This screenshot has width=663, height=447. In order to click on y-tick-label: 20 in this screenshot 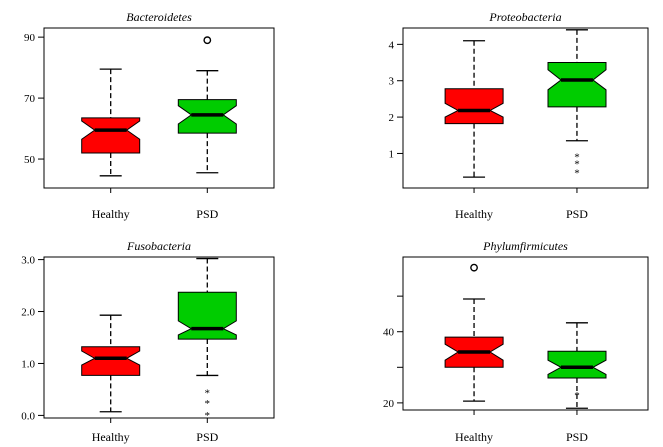, I will do `click(389, 404)`.